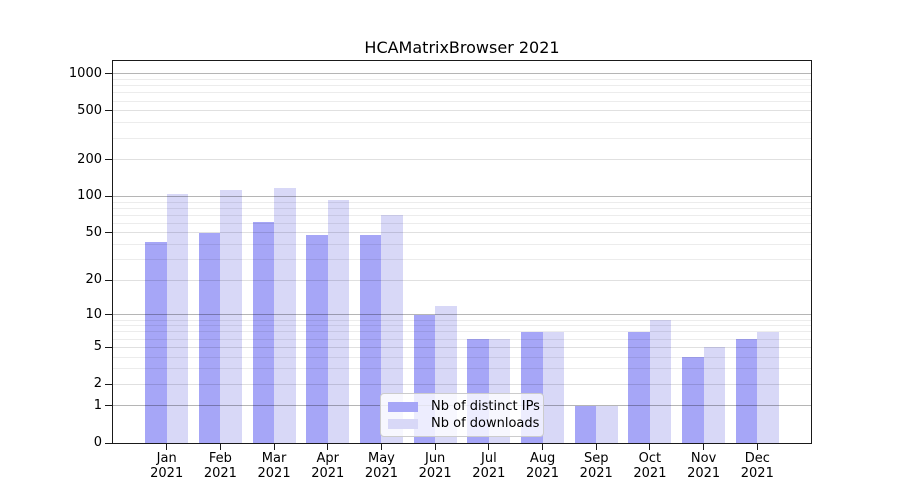 The width and height of the screenshot is (900, 500). I want to click on x-tick-label: Jan 2021, so click(167, 466).